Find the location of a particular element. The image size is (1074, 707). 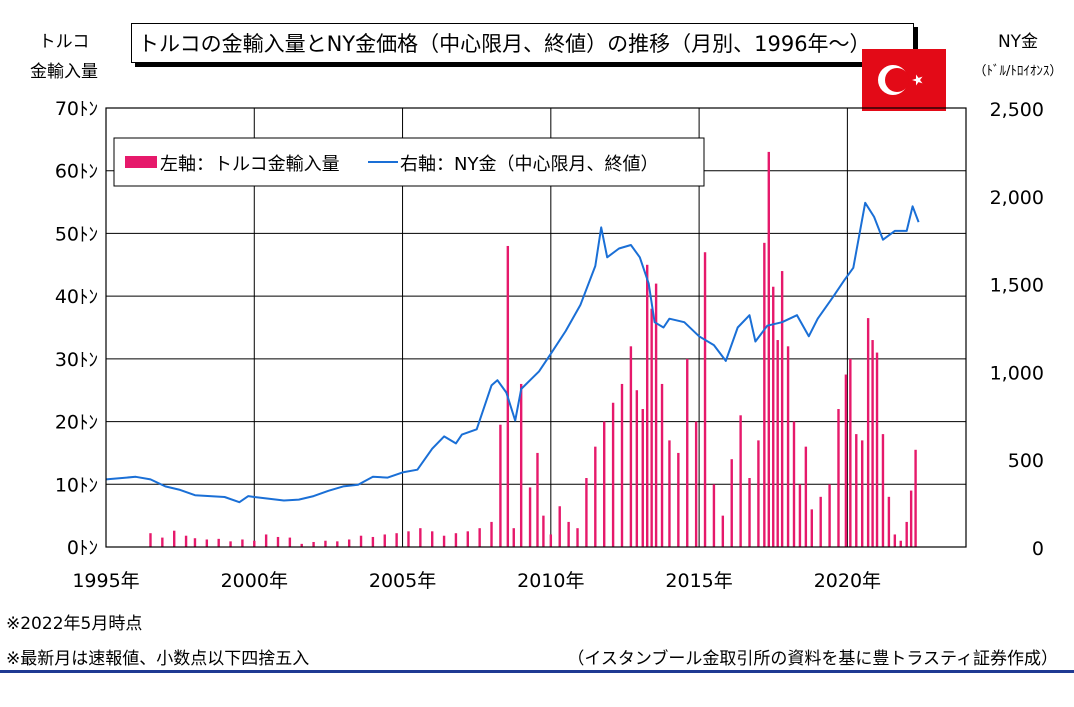

left-tick-label: 0ﾄﾝ is located at coordinates (82, 548).